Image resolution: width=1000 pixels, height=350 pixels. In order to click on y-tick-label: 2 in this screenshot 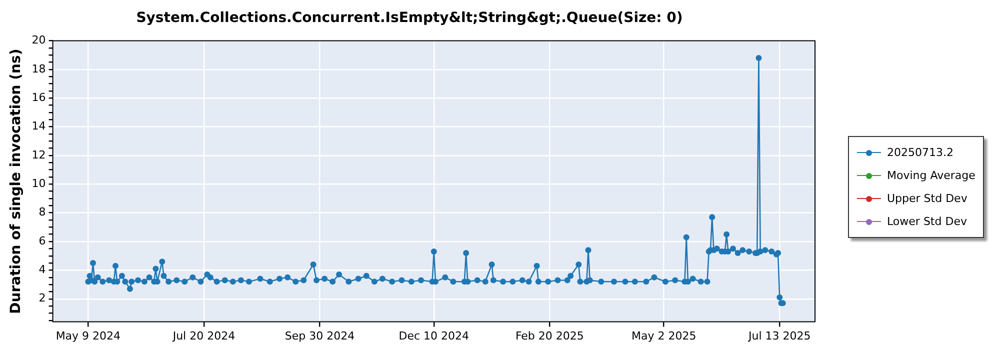, I will do `click(42, 298)`.